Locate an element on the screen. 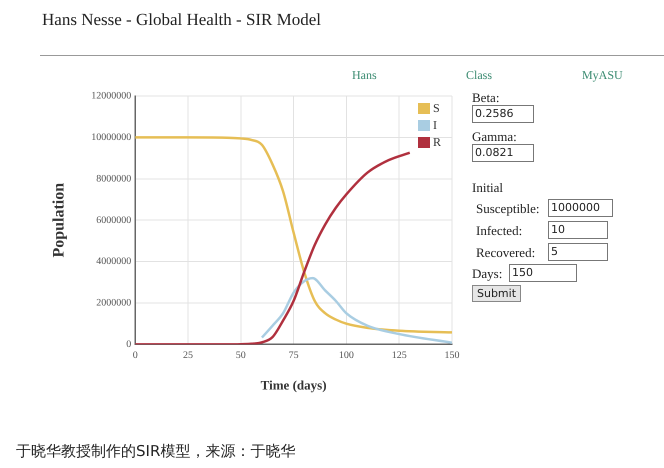 The height and width of the screenshot is (468, 664). text: Days: is located at coordinates (487, 274).